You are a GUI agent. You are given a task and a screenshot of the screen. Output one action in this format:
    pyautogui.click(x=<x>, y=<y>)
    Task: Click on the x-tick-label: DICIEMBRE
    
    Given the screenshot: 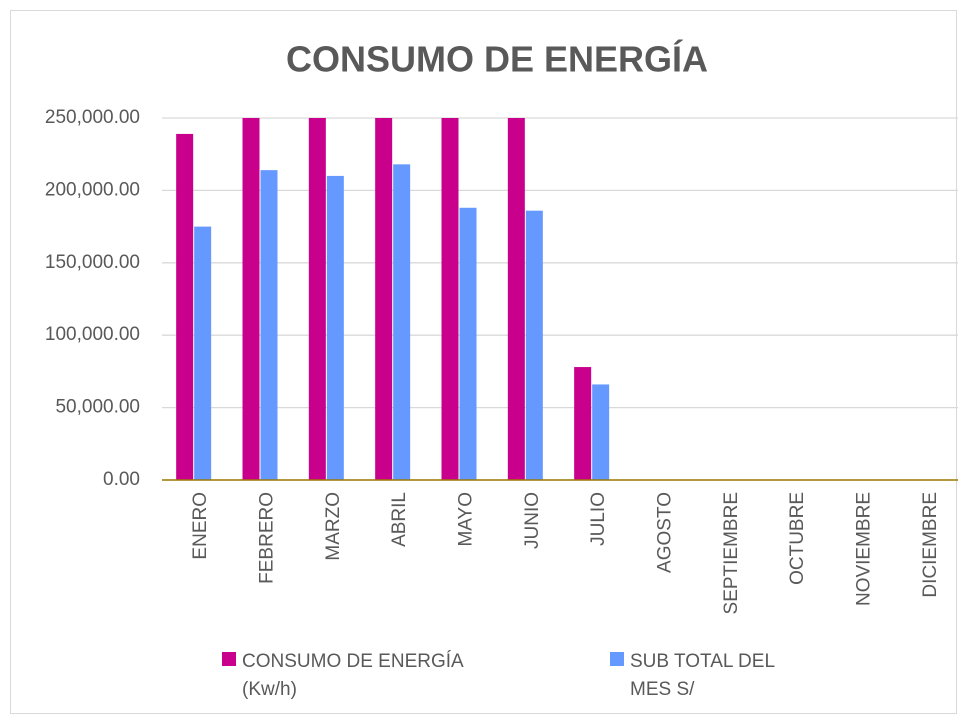 What is the action you would take?
    pyautogui.click(x=930, y=545)
    